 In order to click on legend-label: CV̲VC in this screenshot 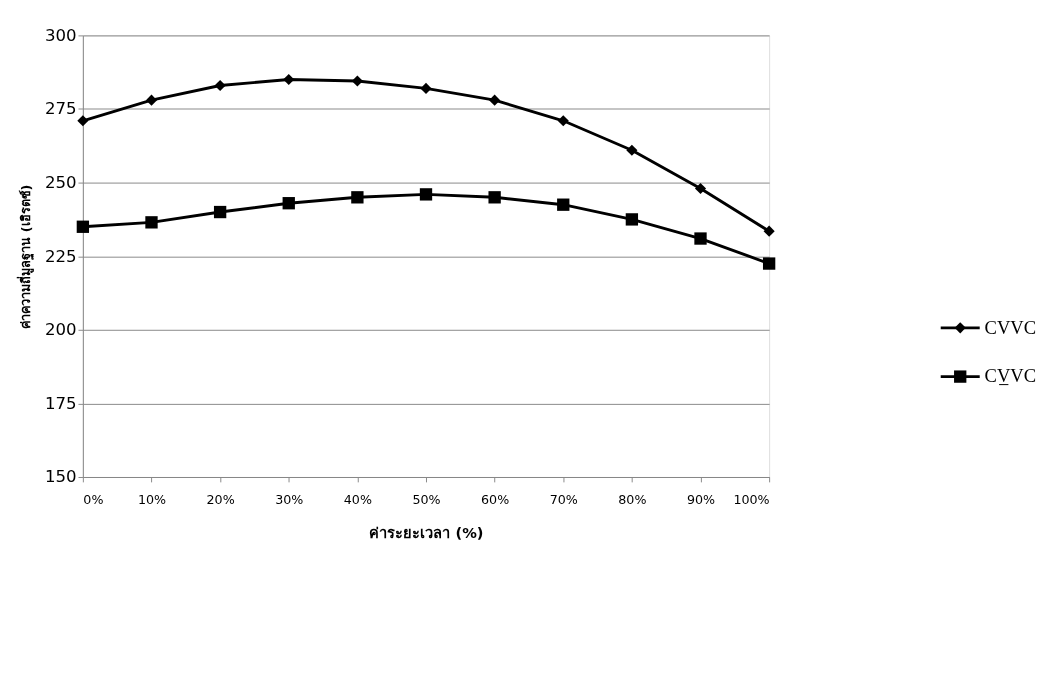, I will do `click(1010, 376)`.